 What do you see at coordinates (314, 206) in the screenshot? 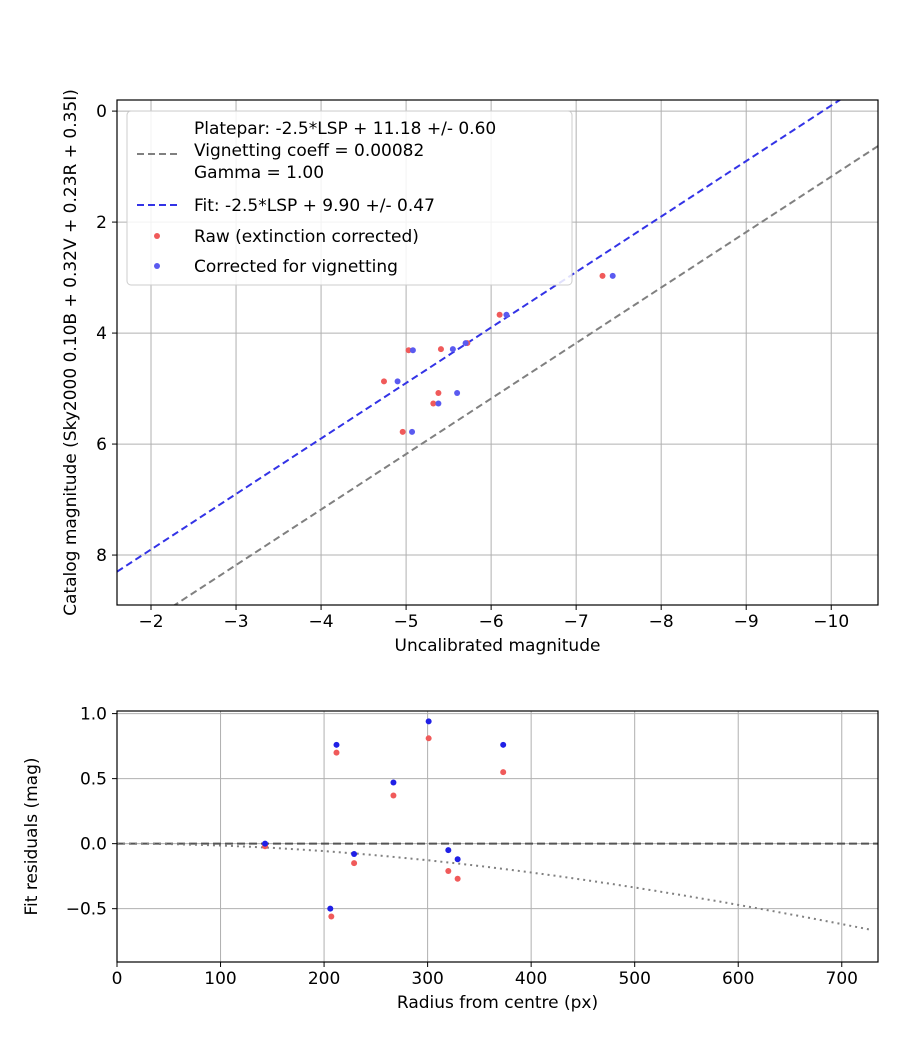
I see `legend-label: Fit: -2.5*LSP + 9.90 +/- 0.47` at bounding box center [314, 206].